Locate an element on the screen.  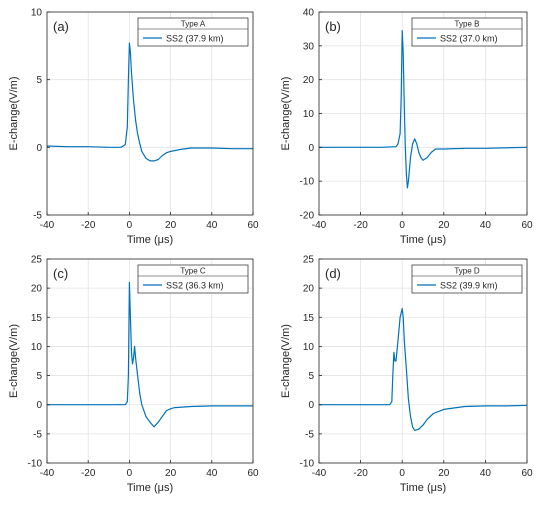
legend-entry: SS2 (37.9 km) is located at coordinates (195, 39).